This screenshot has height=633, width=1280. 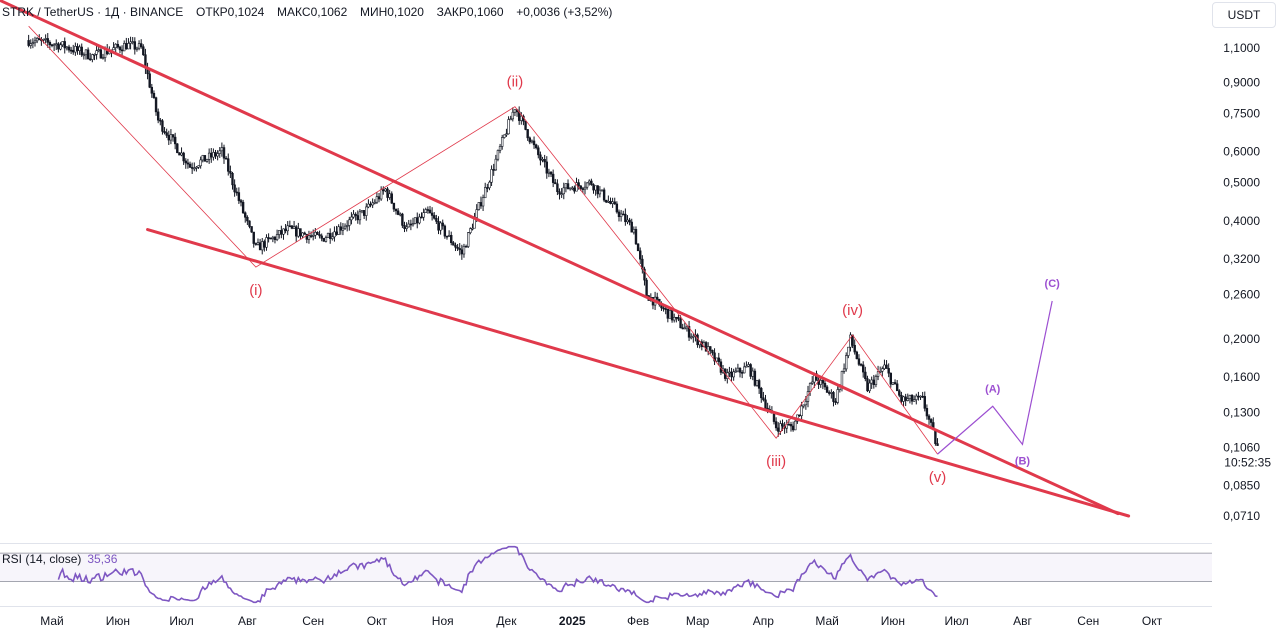 What do you see at coordinates (391, 12) in the screenshot?
I see `low-value: МИН0,1020` at bounding box center [391, 12].